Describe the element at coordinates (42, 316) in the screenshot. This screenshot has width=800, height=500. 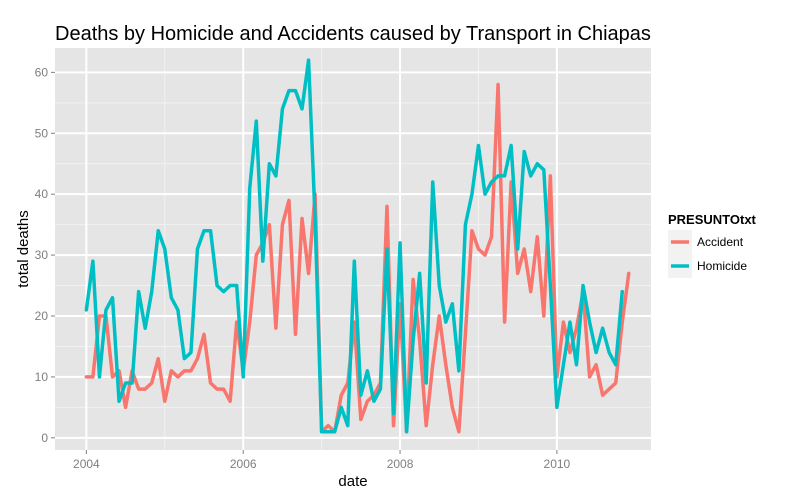
I see `y-tick-label: 20` at that location.